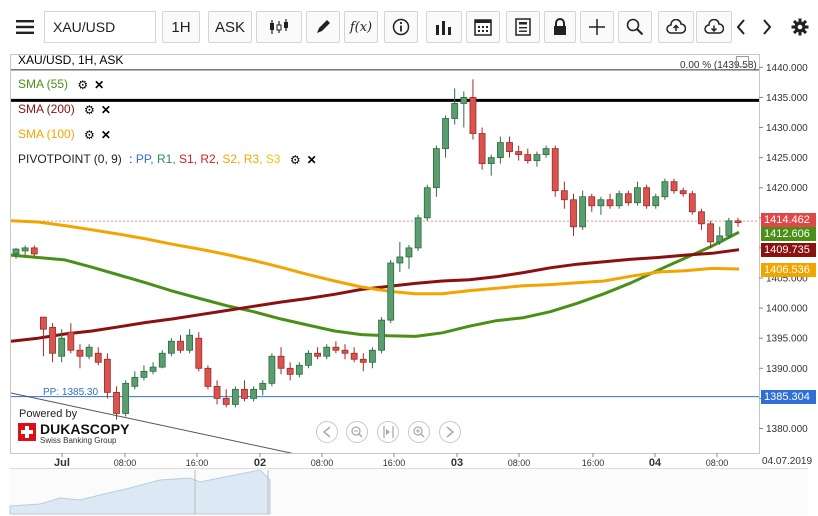  I want to click on legend-sma-55-label: SMA (55), so click(43, 84).